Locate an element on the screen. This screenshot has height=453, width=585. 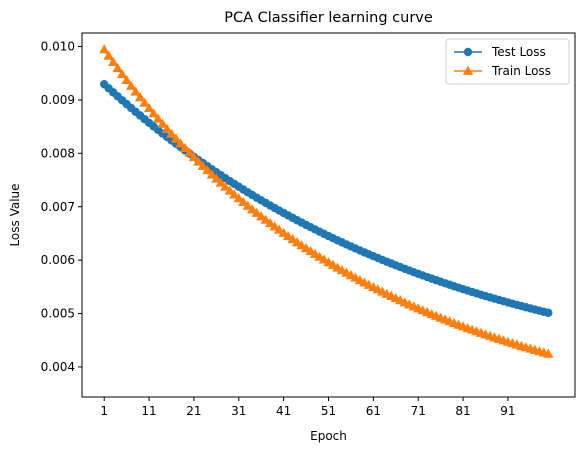
y-tick-label: 0.007 is located at coordinates (58, 207).